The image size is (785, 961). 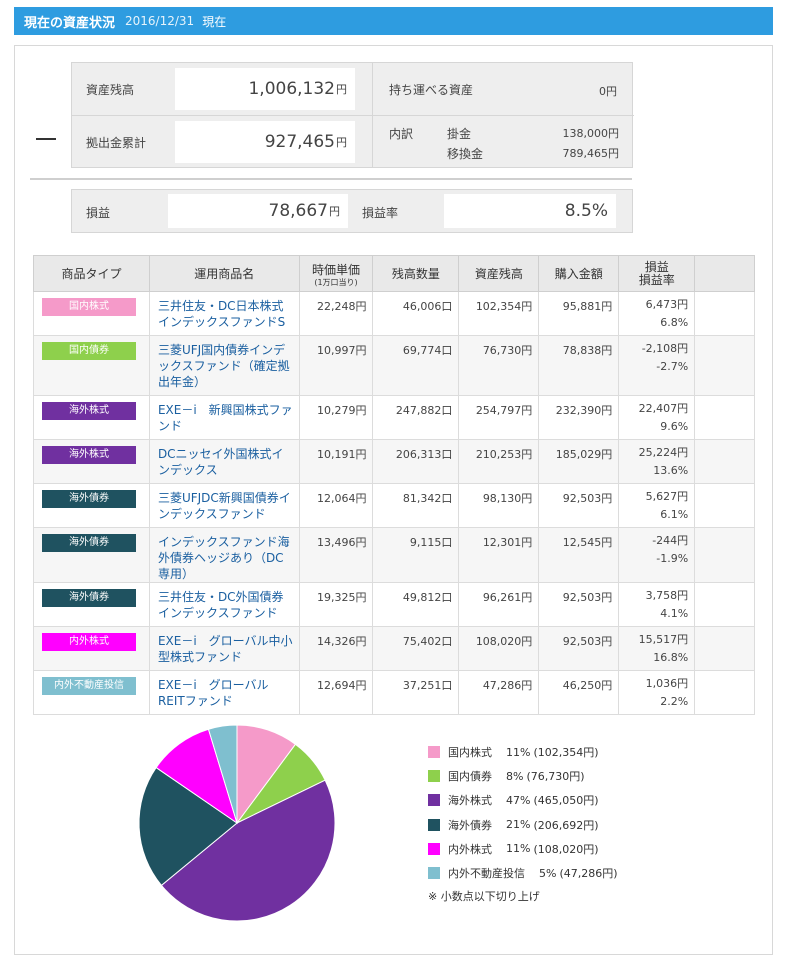 I want to click on profit-loss-rate: -2.7%, so click(x=672, y=366).